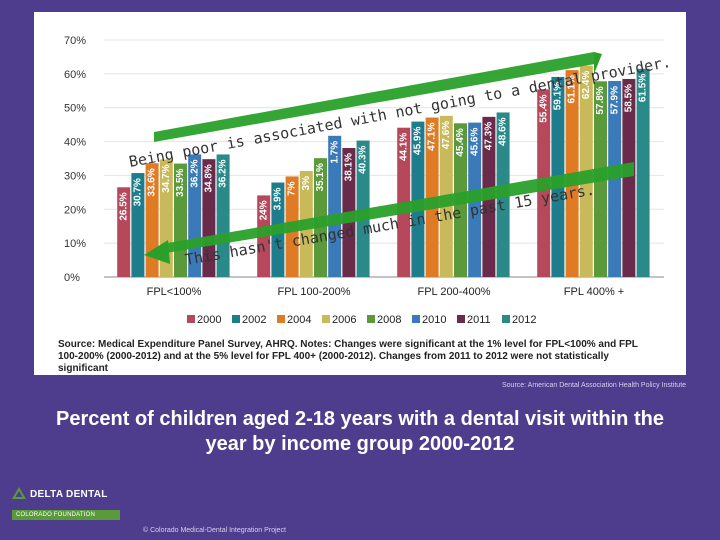 Image resolution: width=720 pixels, height=540 pixels. What do you see at coordinates (152, 182) in the screenshot?
I see `bar-value-label: 33.6%` at bounding box center [152, 182].